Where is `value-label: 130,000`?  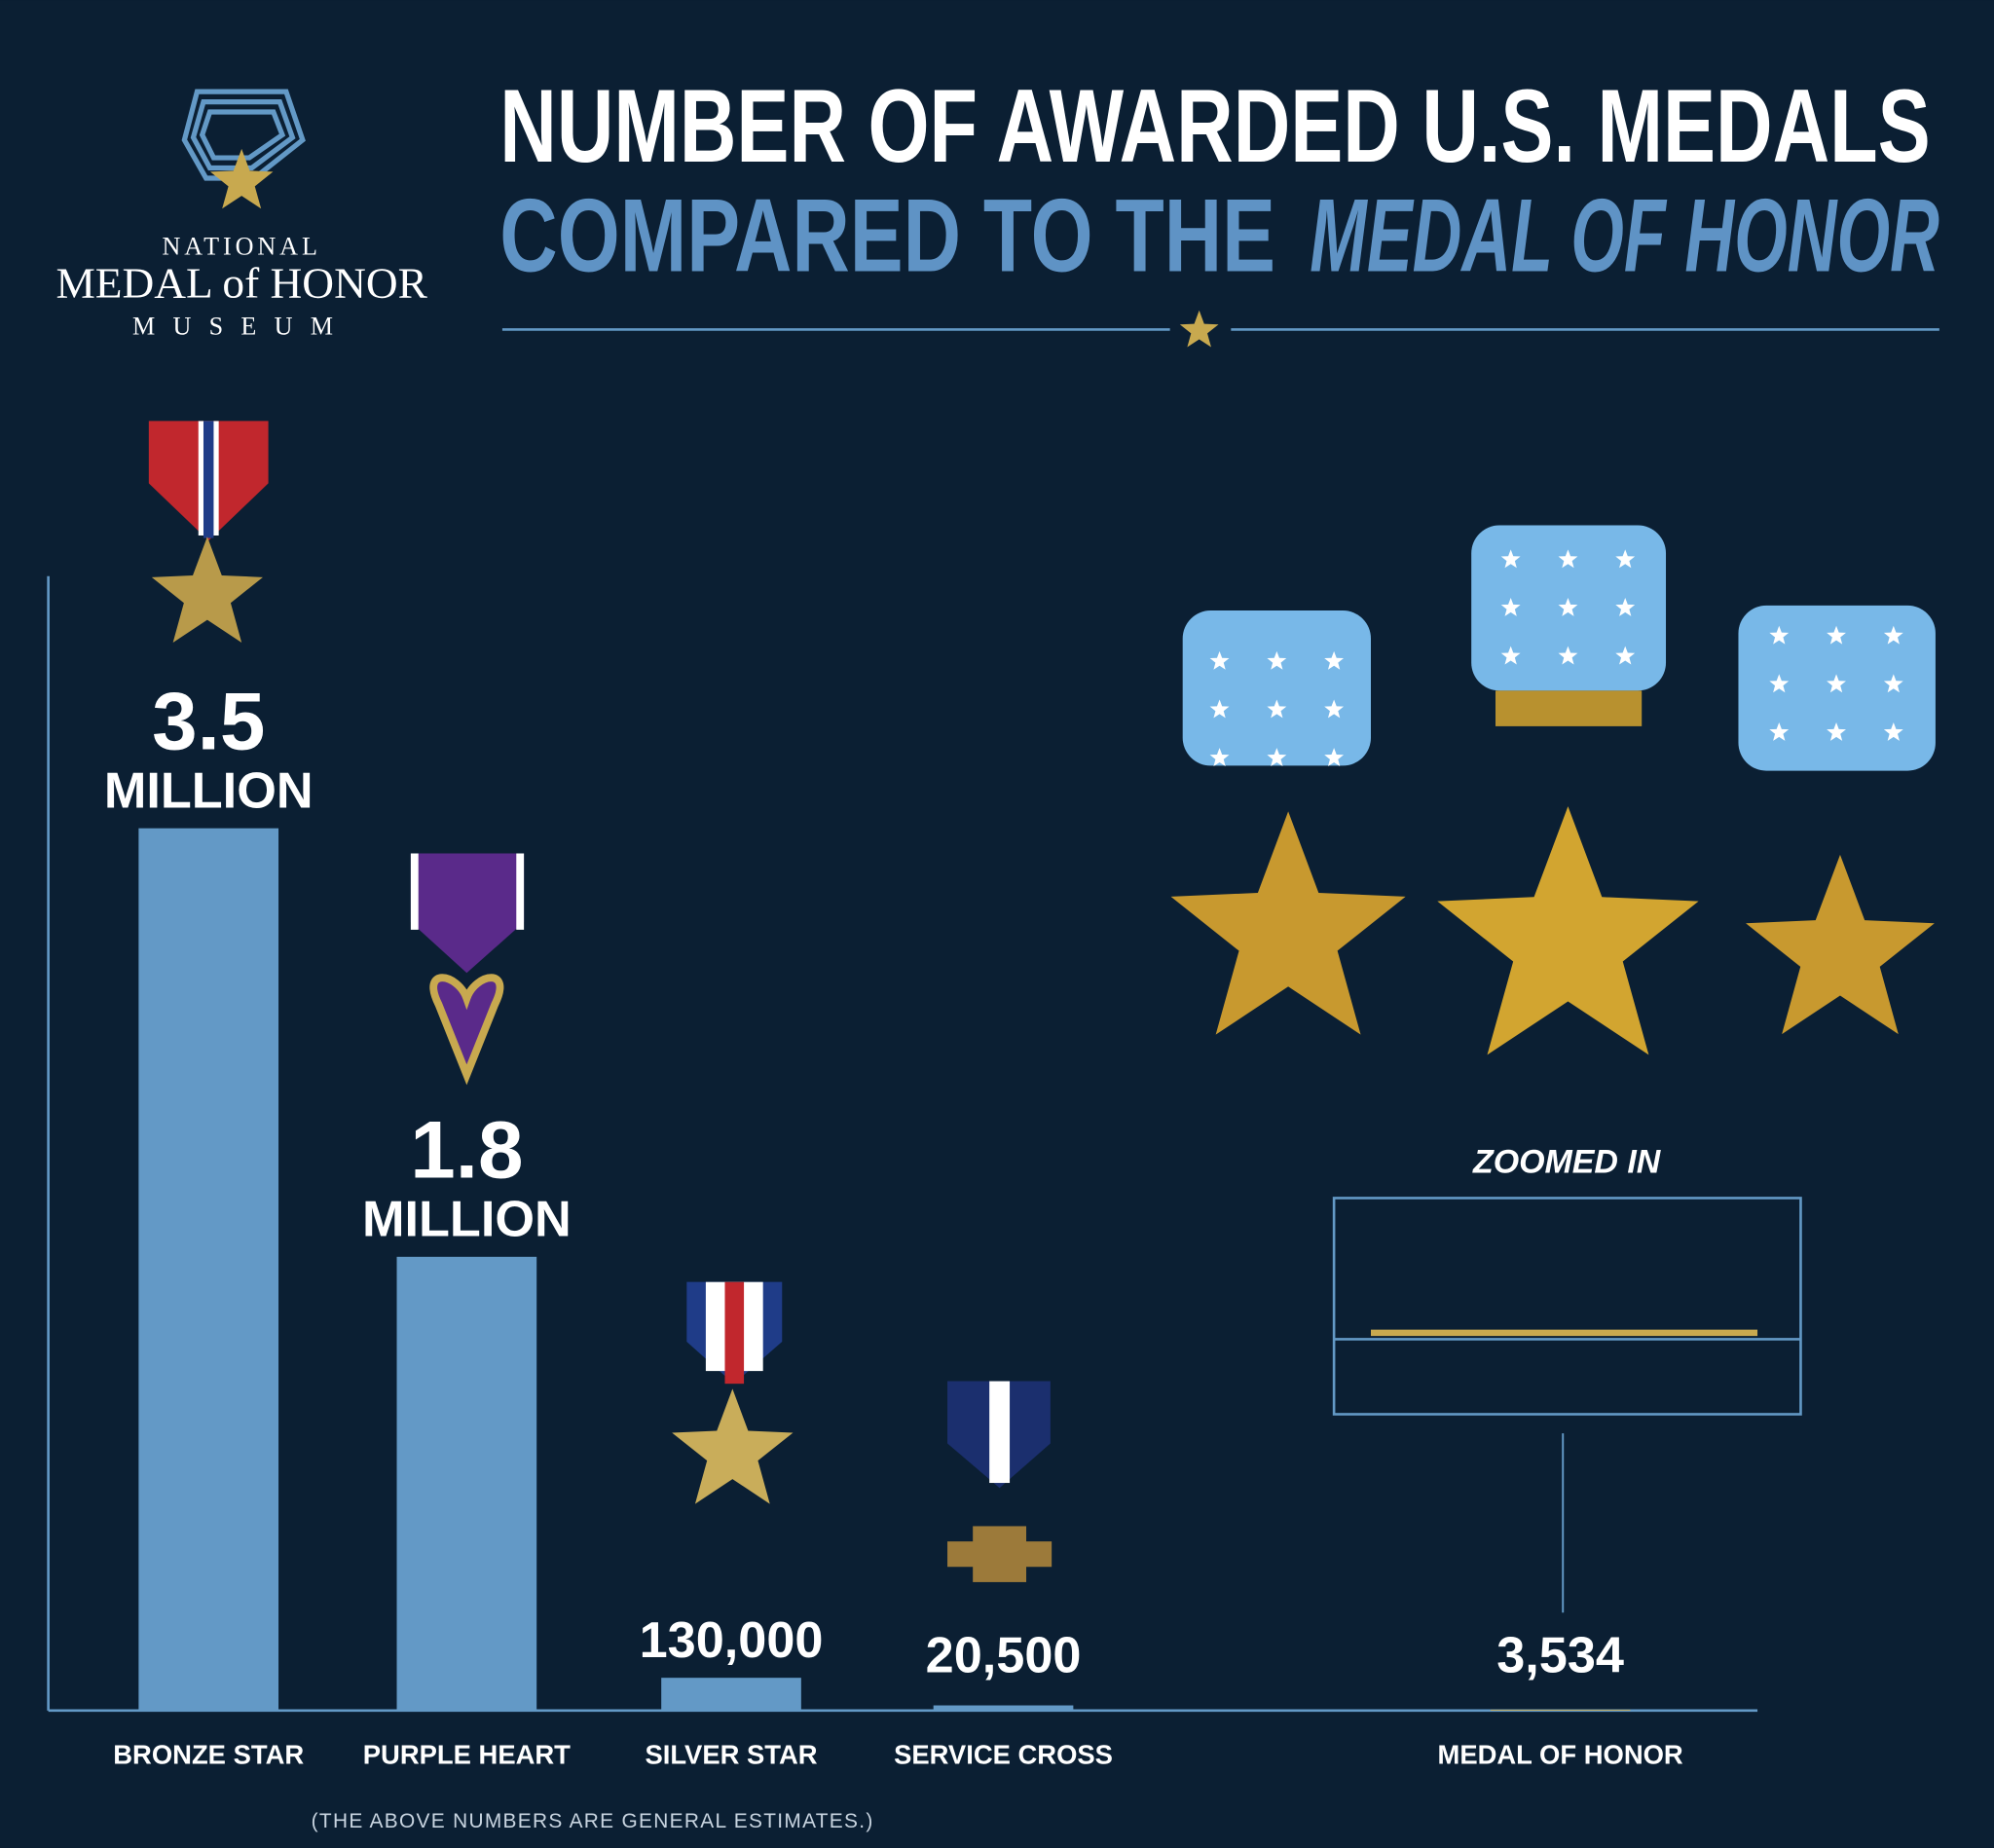
value-label: 130,000 is located at coordinates (731, 1640).